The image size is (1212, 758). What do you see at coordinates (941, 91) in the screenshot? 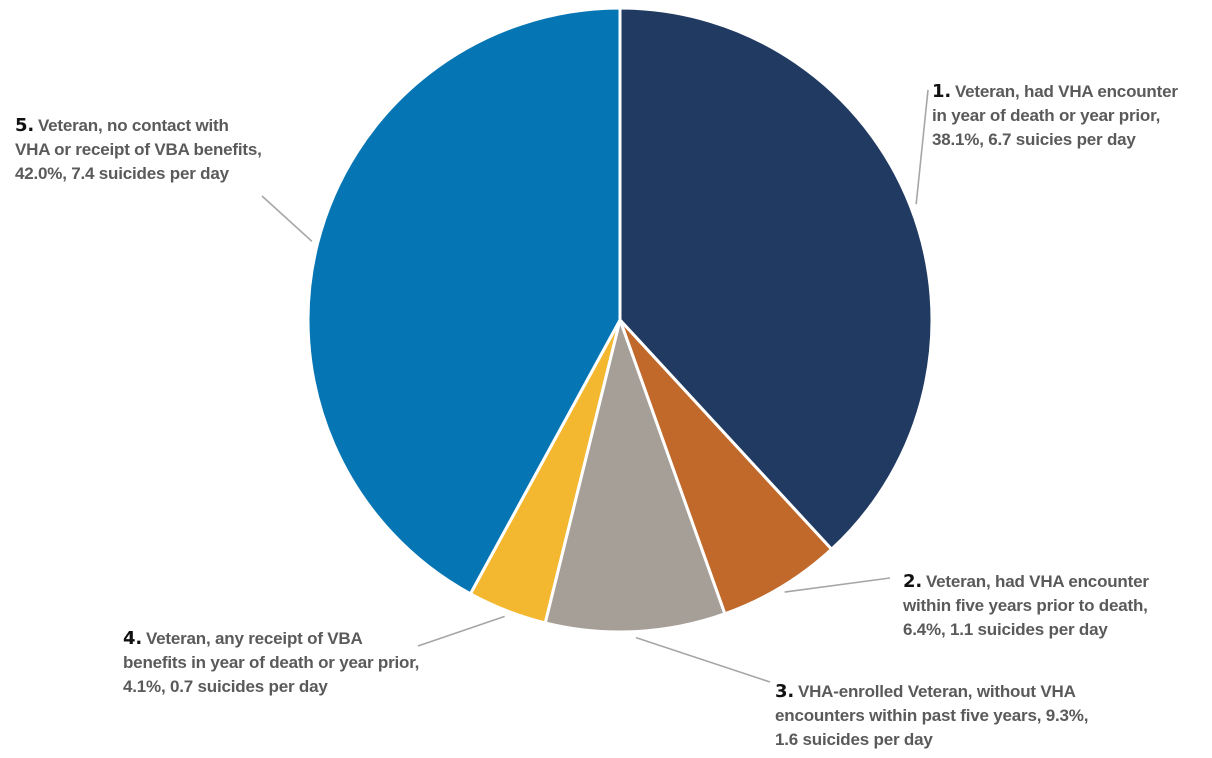
I see `slice-label-1-number: 1.` at bounding box center [941, 91].